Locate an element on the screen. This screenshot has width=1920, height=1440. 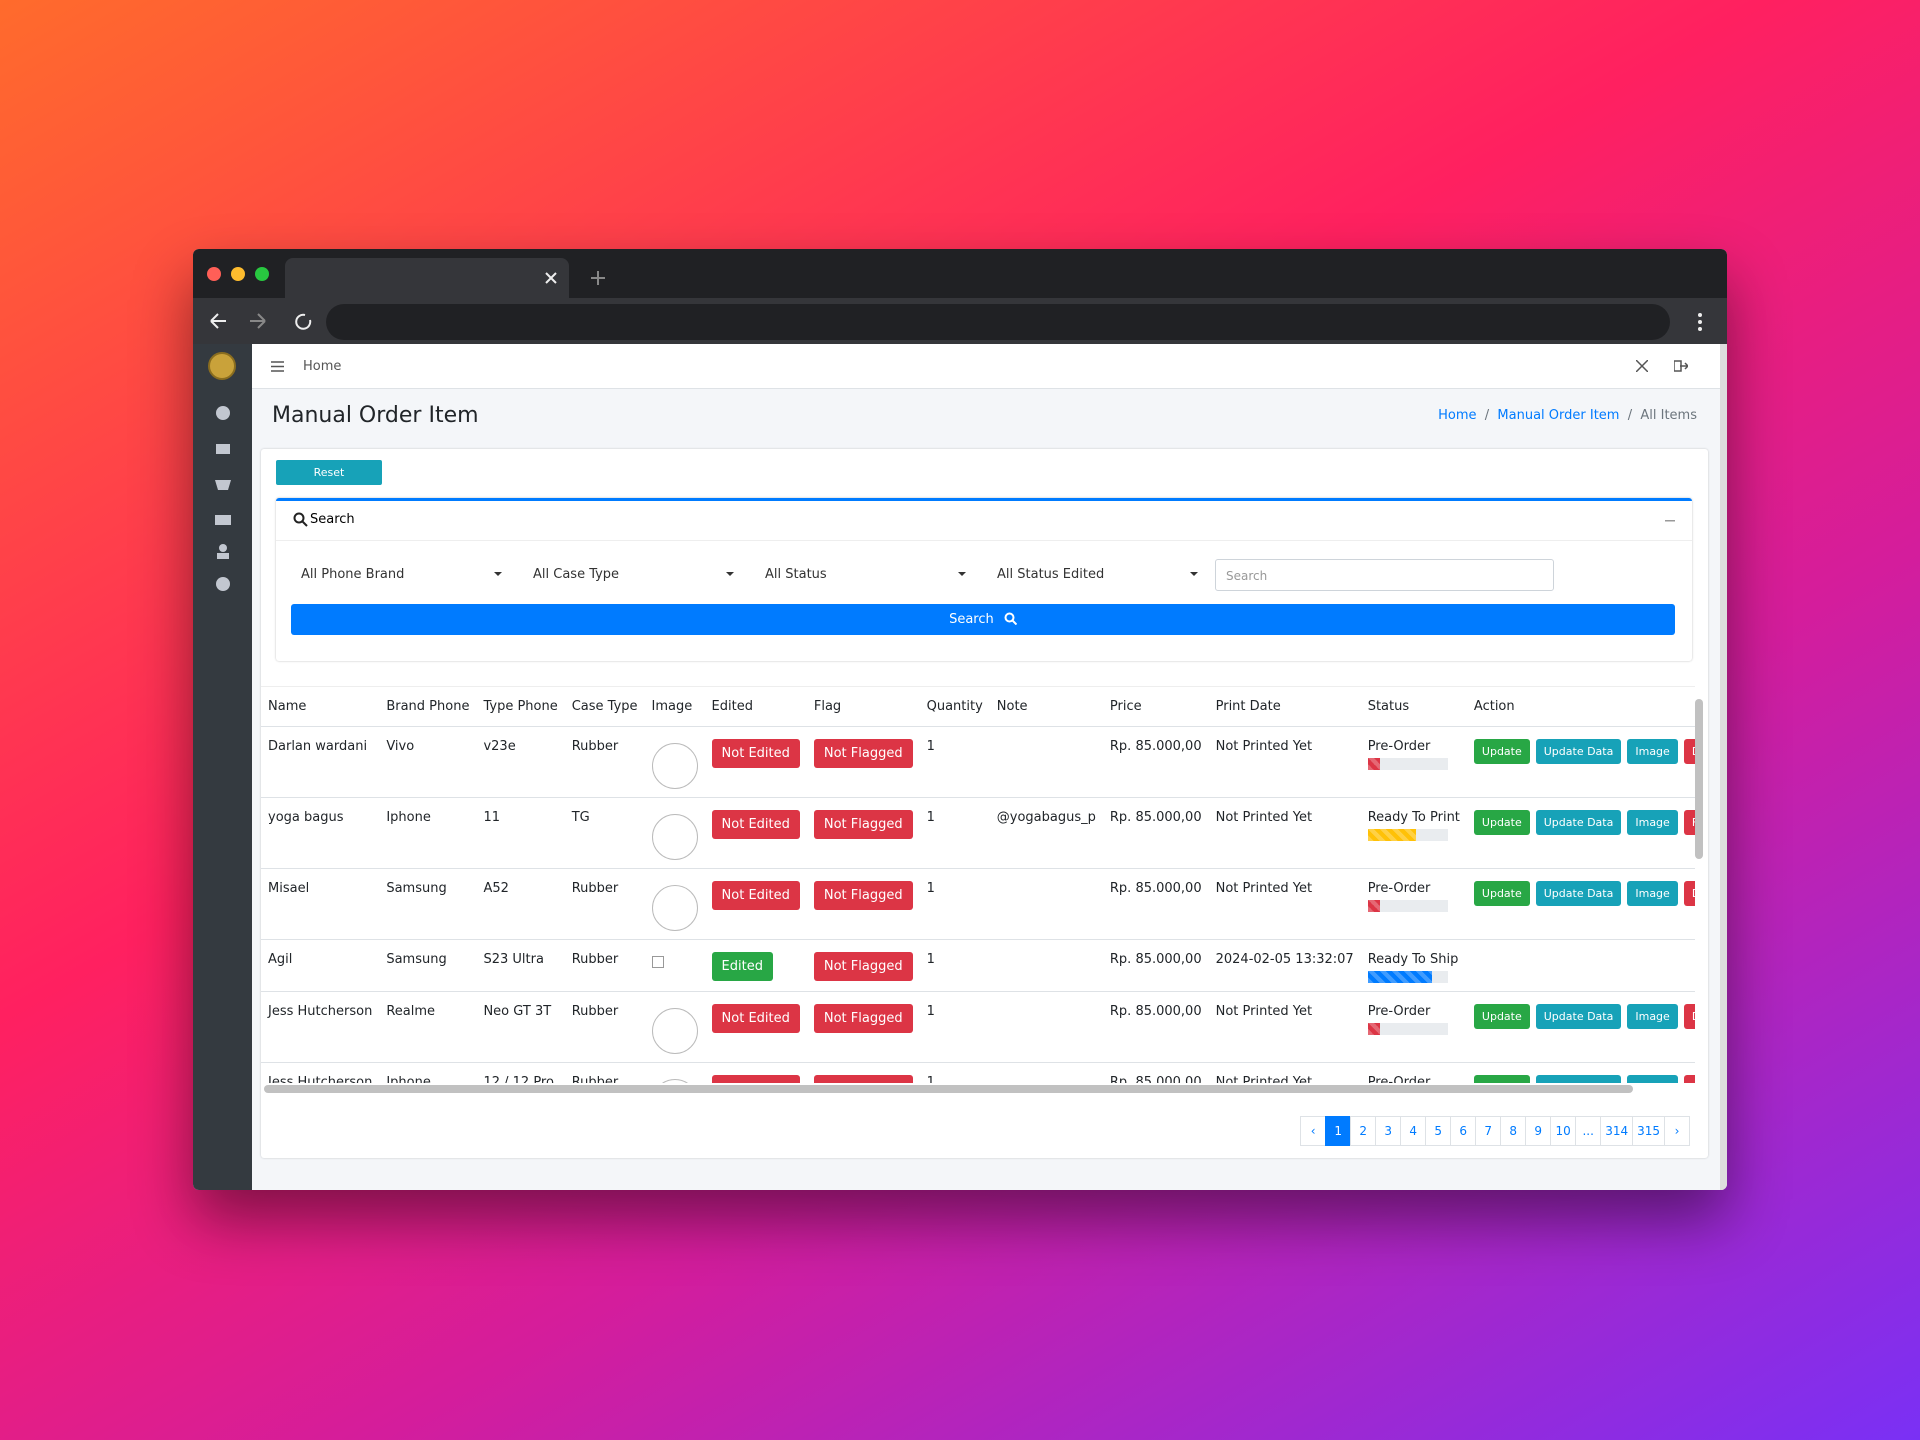
cell-quantity: 1 is located at coordinates (954, 1027).